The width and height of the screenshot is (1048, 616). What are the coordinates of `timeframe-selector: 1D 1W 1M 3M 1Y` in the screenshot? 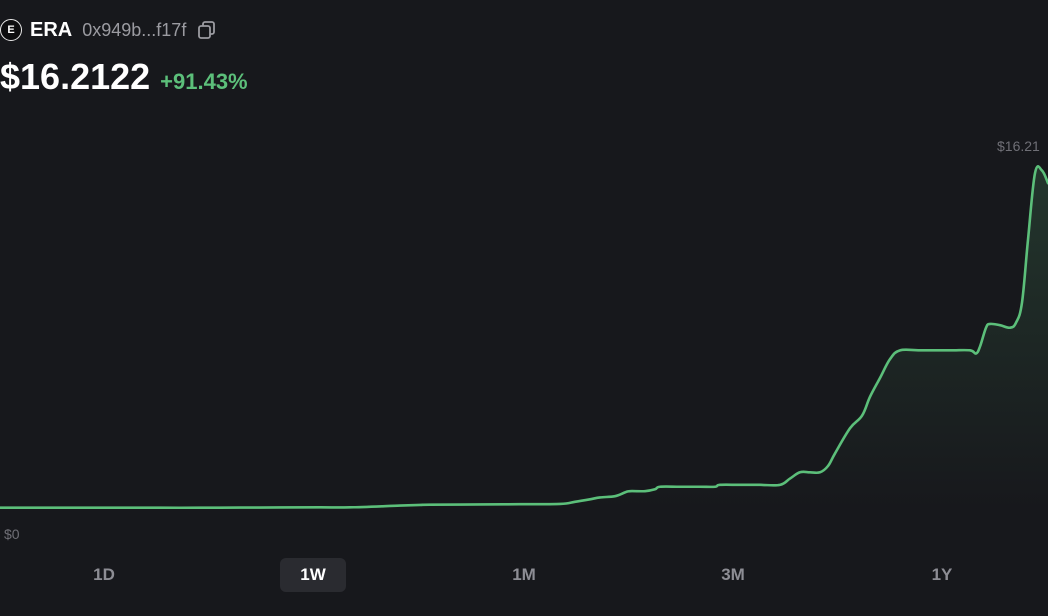 It's located at (524, 575).